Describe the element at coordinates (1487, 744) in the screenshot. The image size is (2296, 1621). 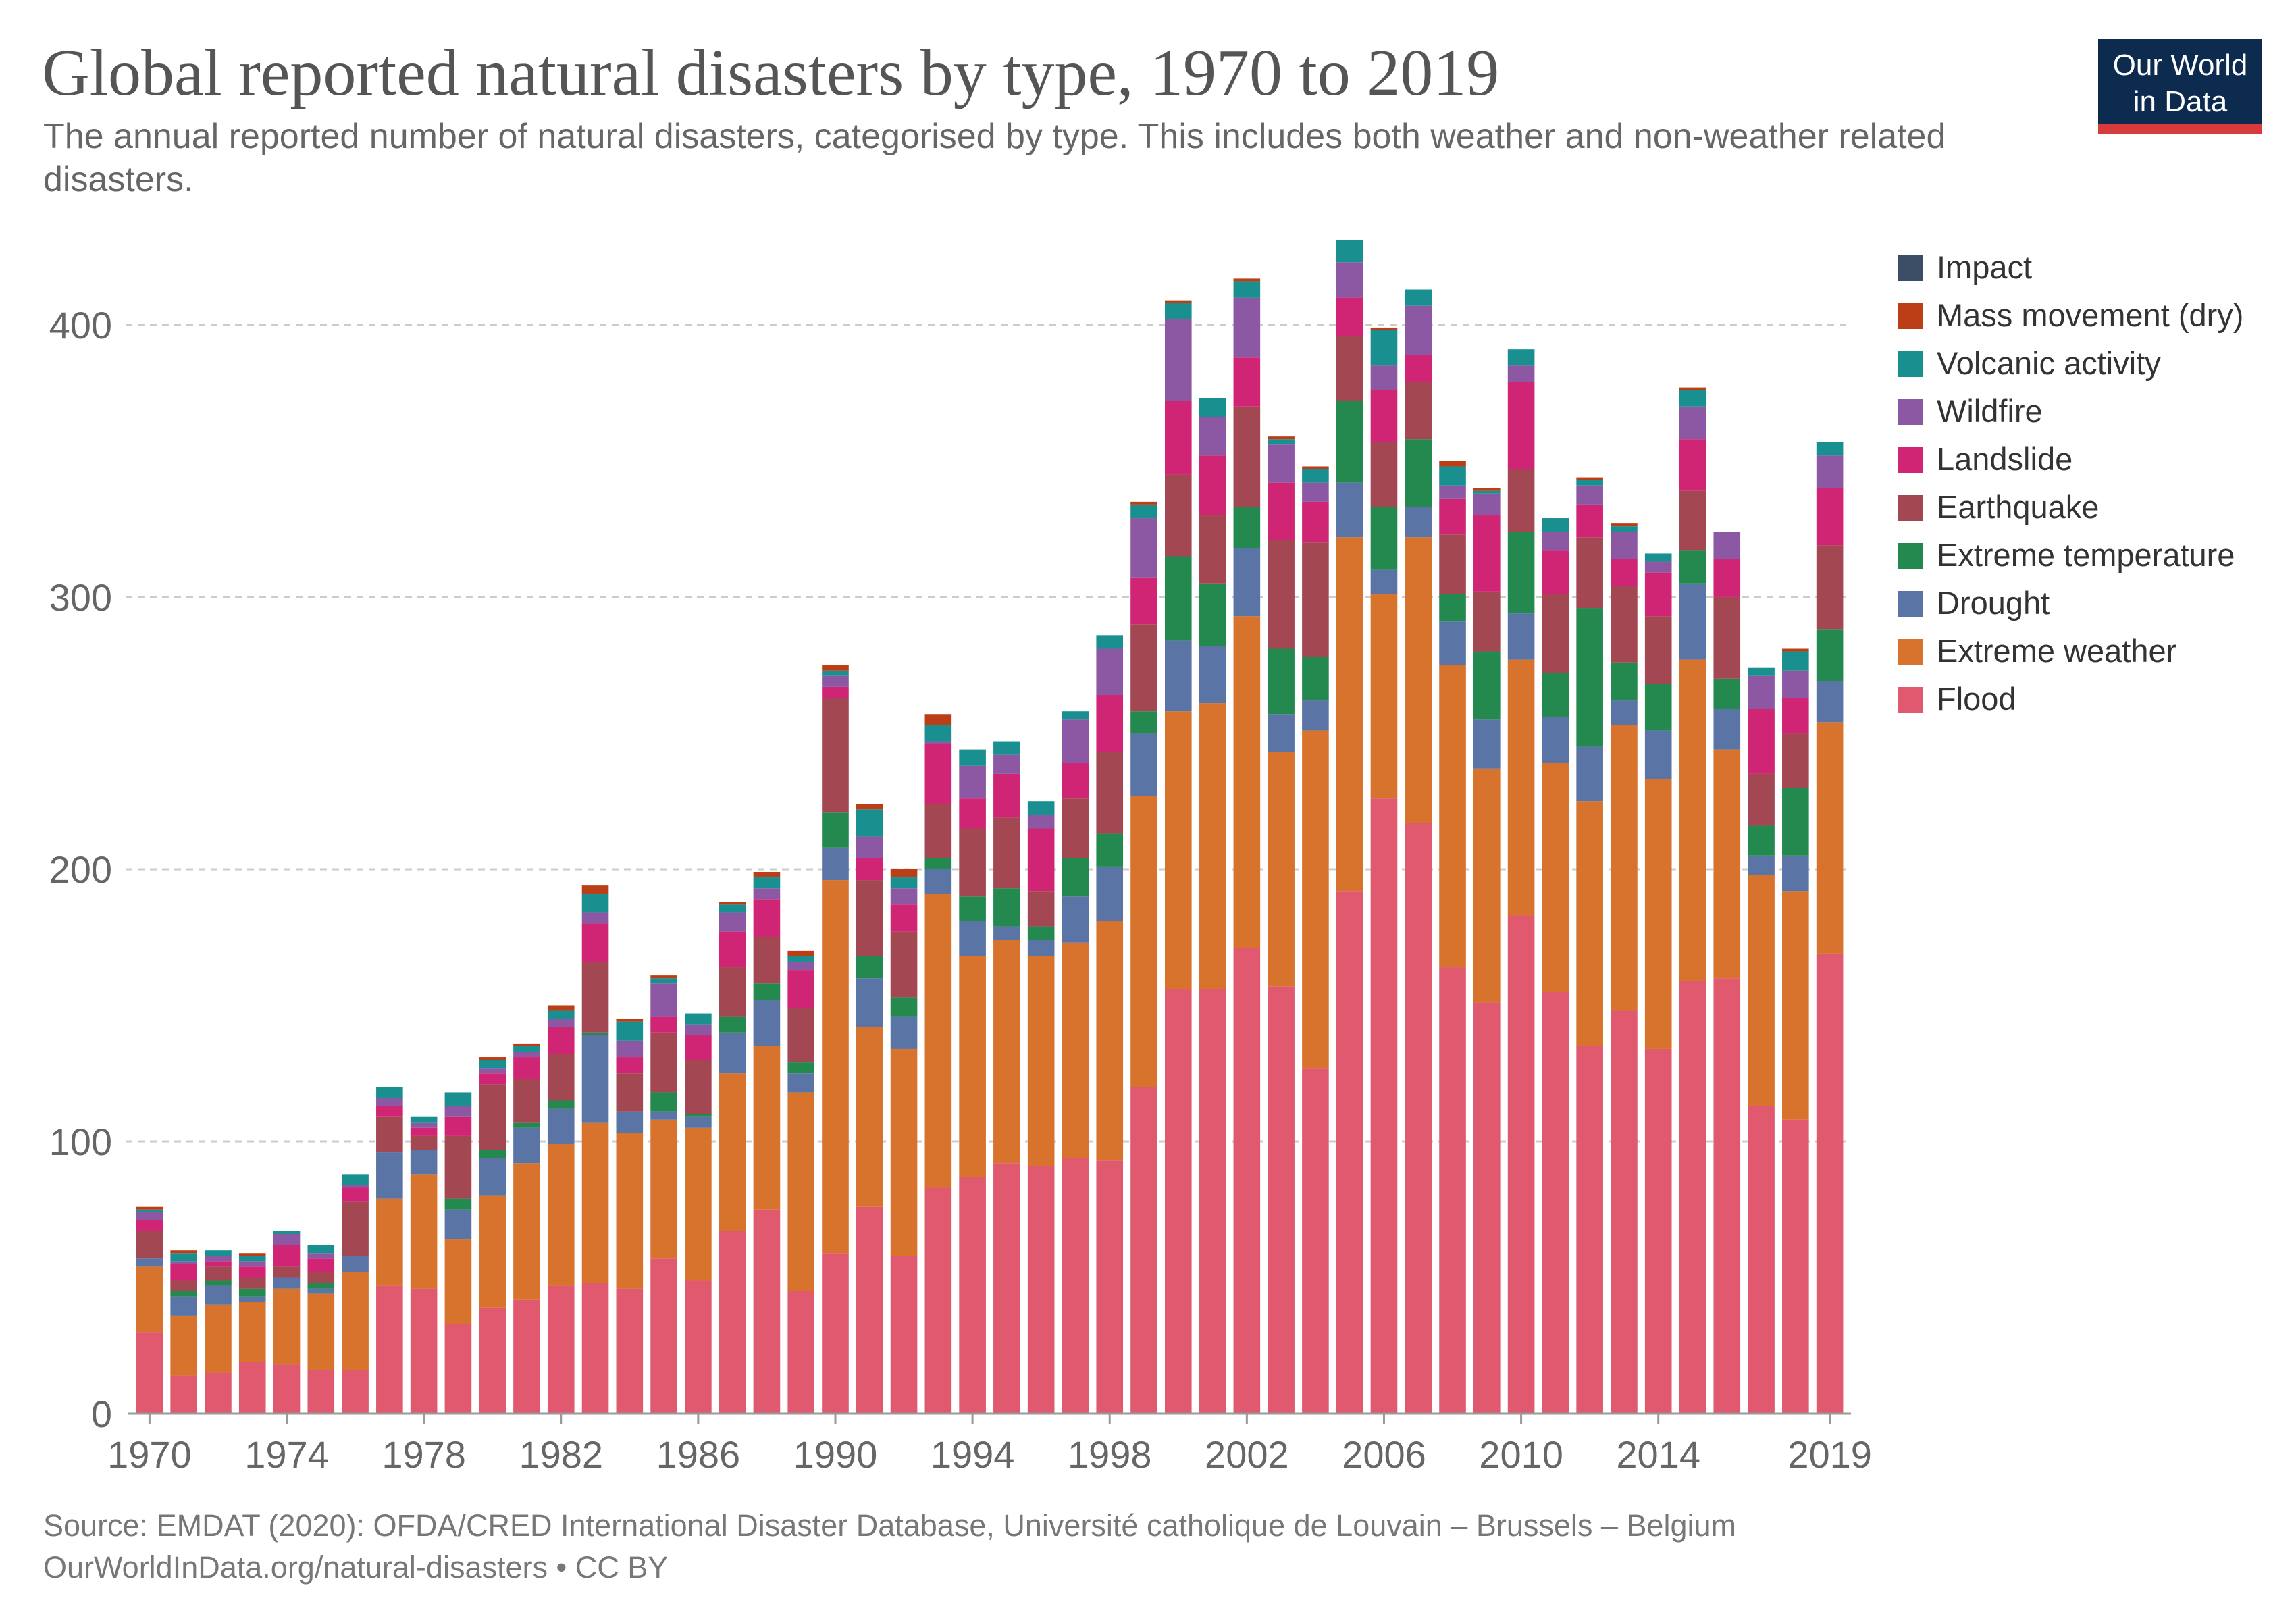
I see `bar-drought-2009` at that location.